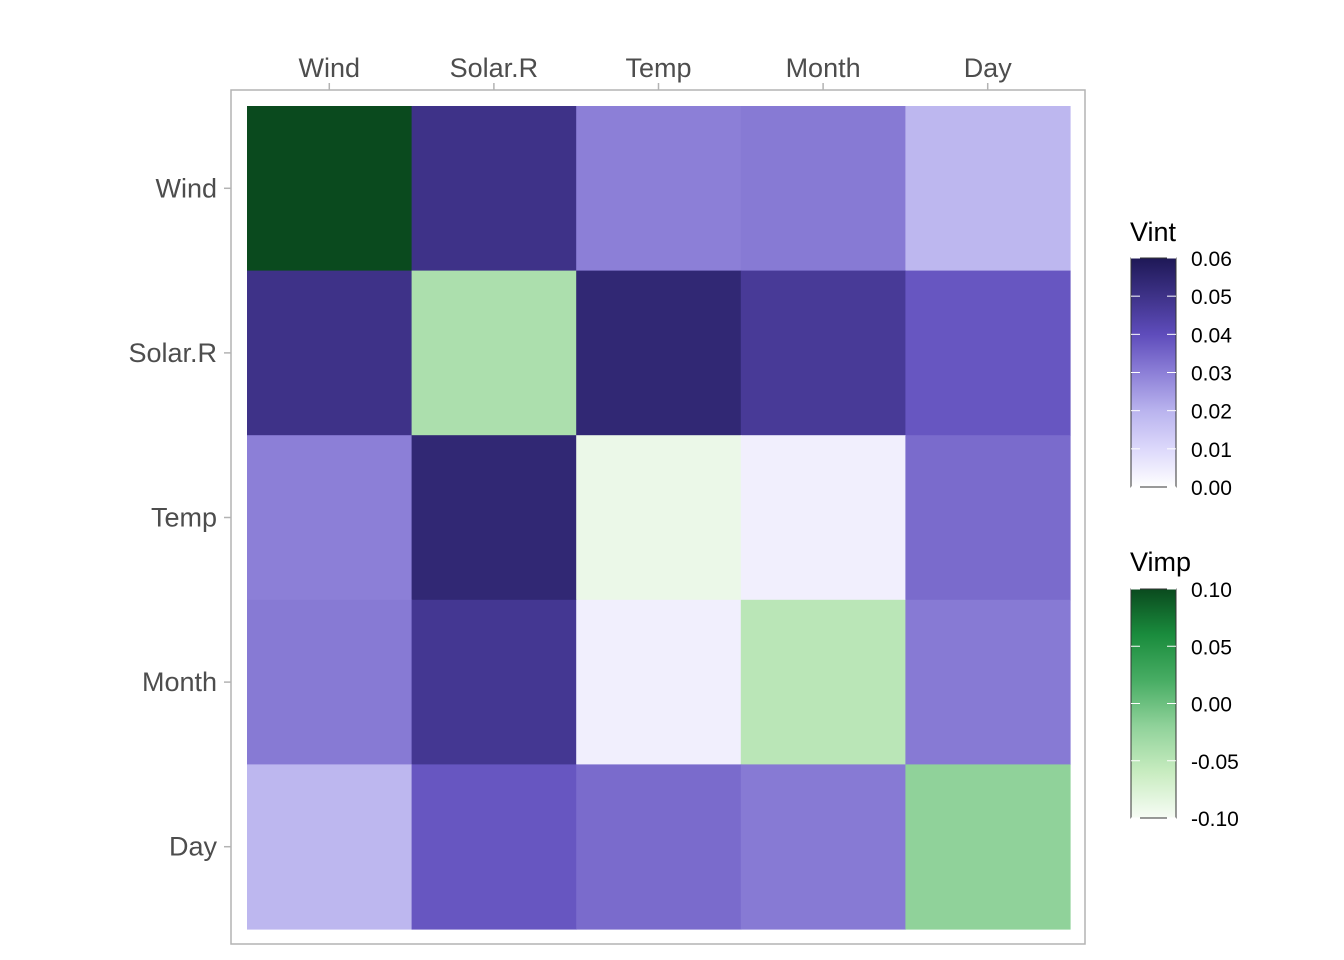 The image size is (1344, 960). What do you see at coordinates (1211, 590) in the screenshot?
I see `legend-tick-label: 0.10` at bounding box center [1211, 590].